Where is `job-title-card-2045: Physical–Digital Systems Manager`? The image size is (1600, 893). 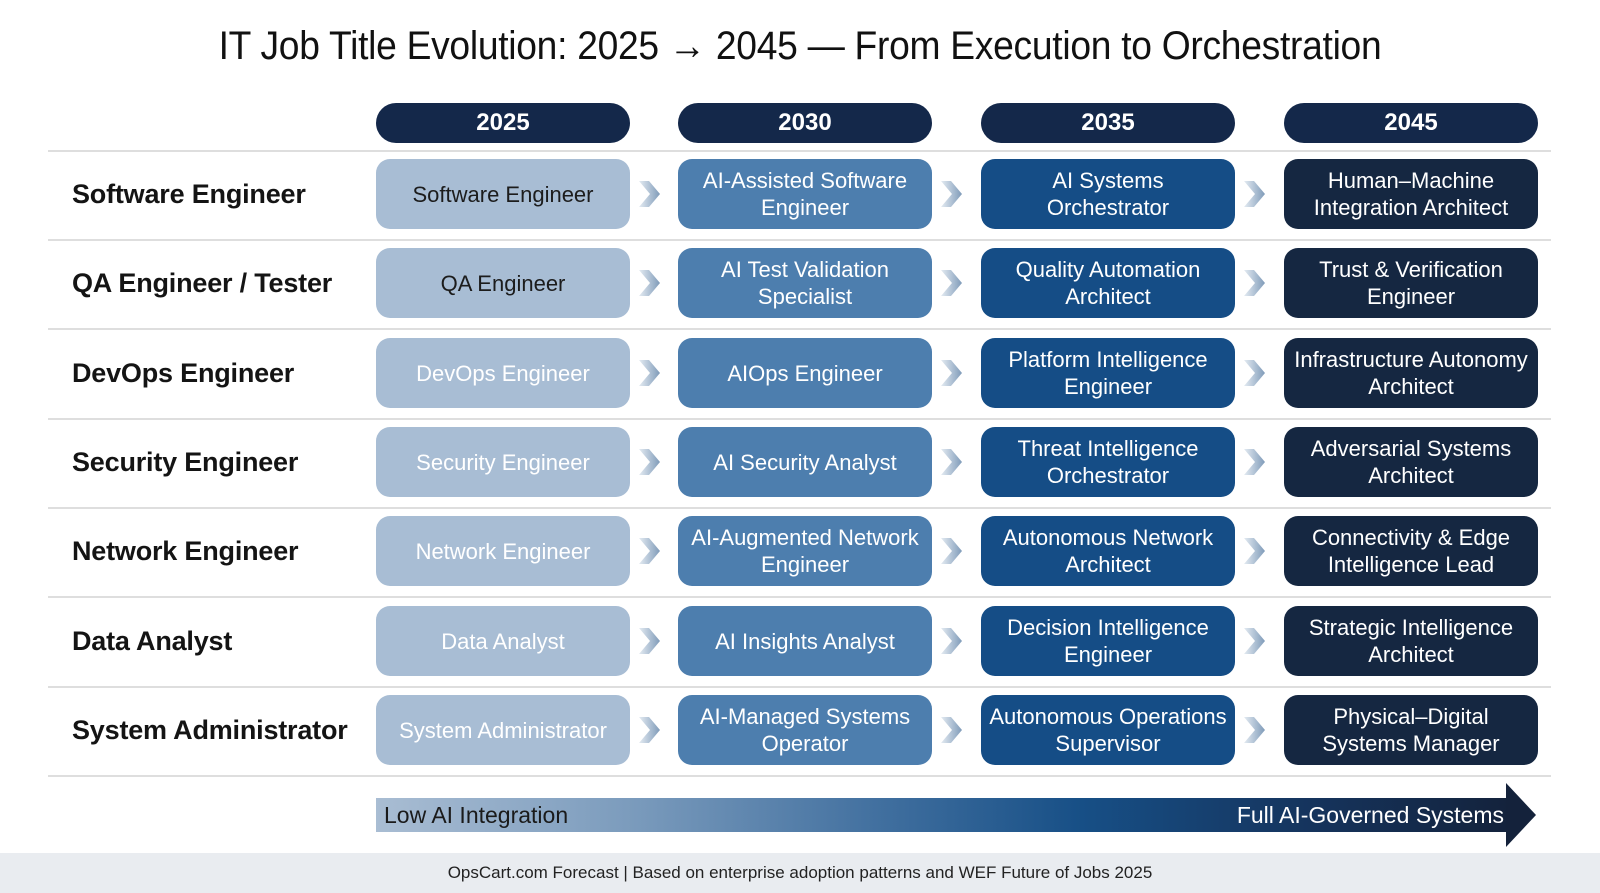
job-title-card-2045: Physical–Digital Systems Manager is located at coordinates (1411, 730).